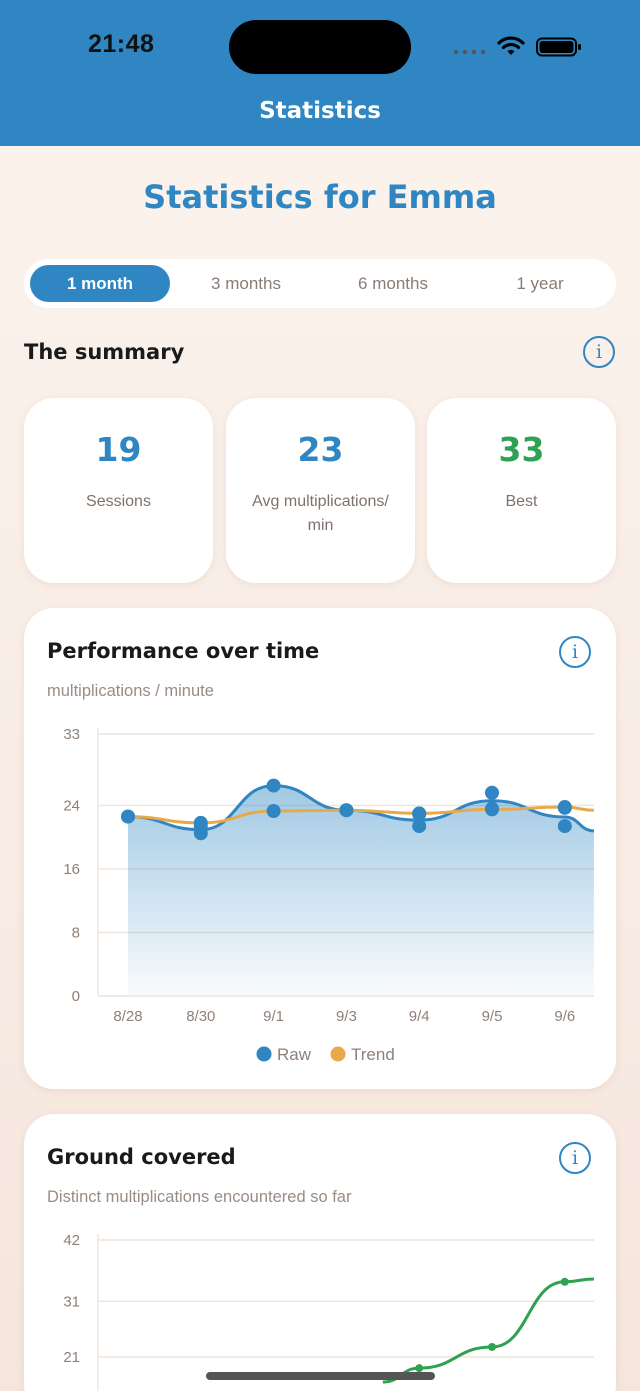 The image size is (640, 1391). Describe the element at coordinates (360, 815) in the screenshot. I see `trend-series-line` at that location.